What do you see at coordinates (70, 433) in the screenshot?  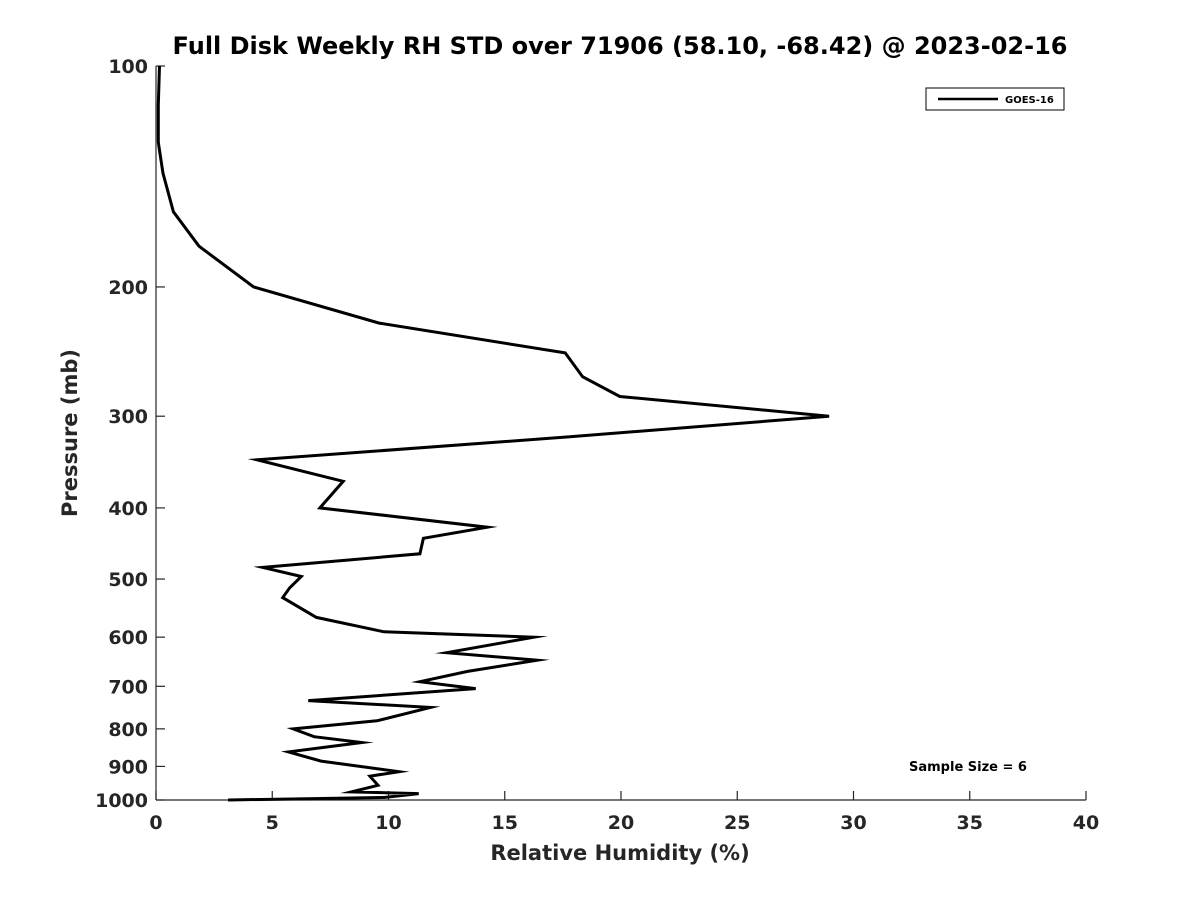 I see `y-axis-label: Pressure (mb)` at bounding box center [70, 433].